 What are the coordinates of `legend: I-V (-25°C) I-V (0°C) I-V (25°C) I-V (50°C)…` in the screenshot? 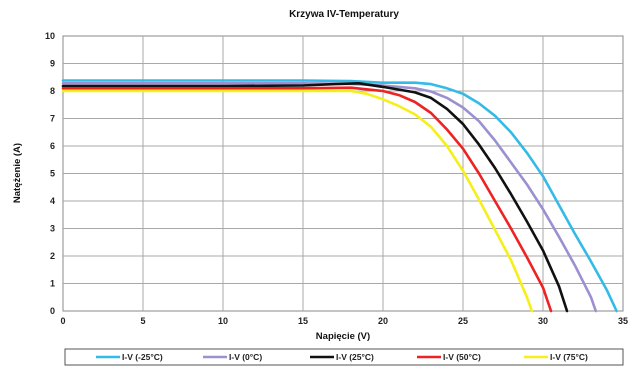 It's located at (342, 357).